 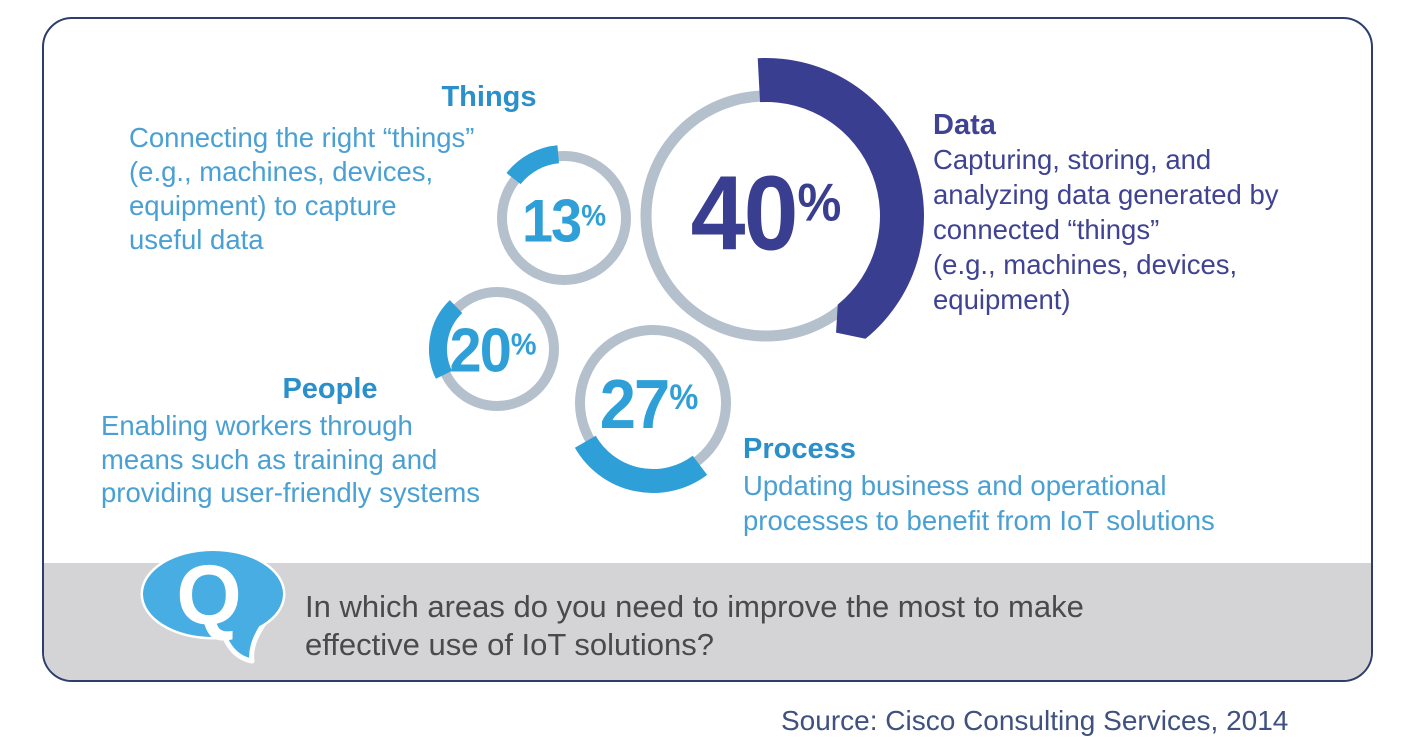 I want to click on bubble-letter: Q, so click(x=208, y=595).